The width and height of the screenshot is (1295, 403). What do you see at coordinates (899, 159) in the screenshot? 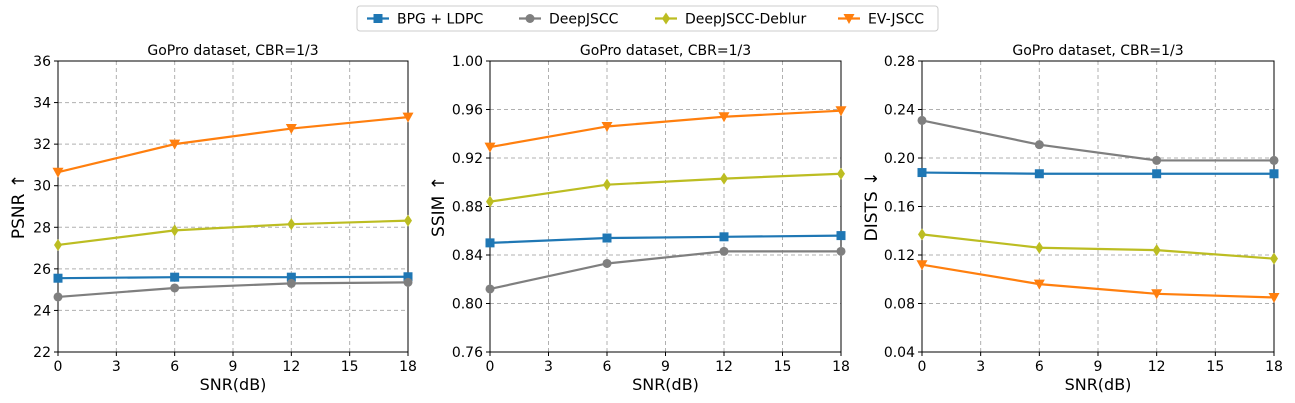
I see `y-tick-label: 0.20` at bounding box center [899, 159].